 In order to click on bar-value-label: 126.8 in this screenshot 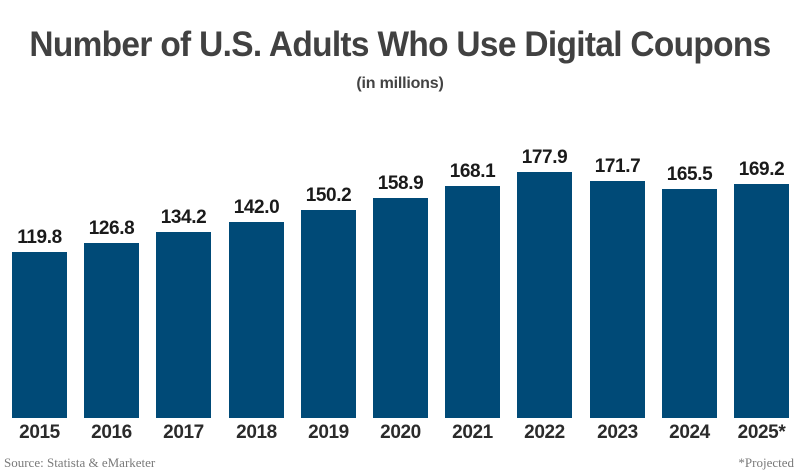, I will do `click(111, 228)`.